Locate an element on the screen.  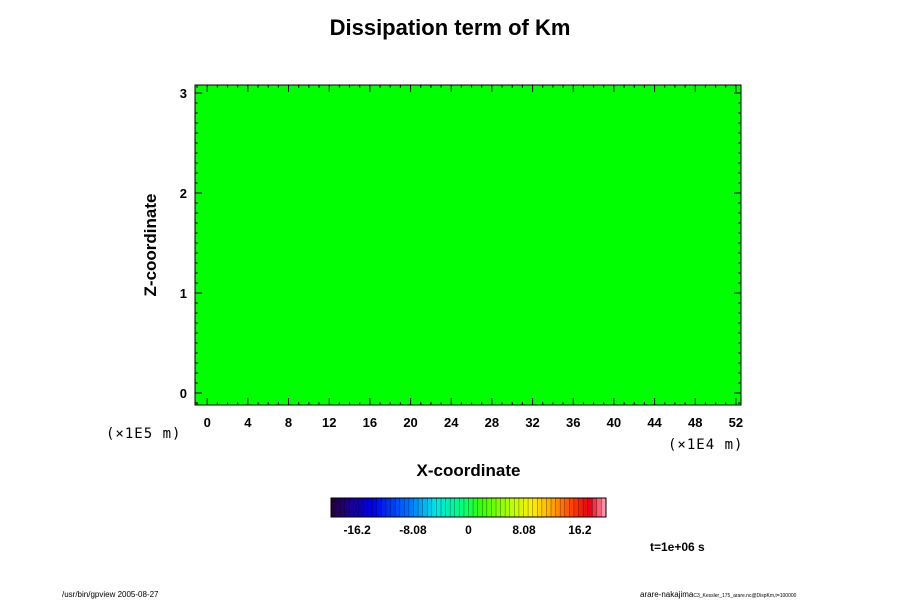
x-tick-label: 24 is located at coordinates (451, 422).